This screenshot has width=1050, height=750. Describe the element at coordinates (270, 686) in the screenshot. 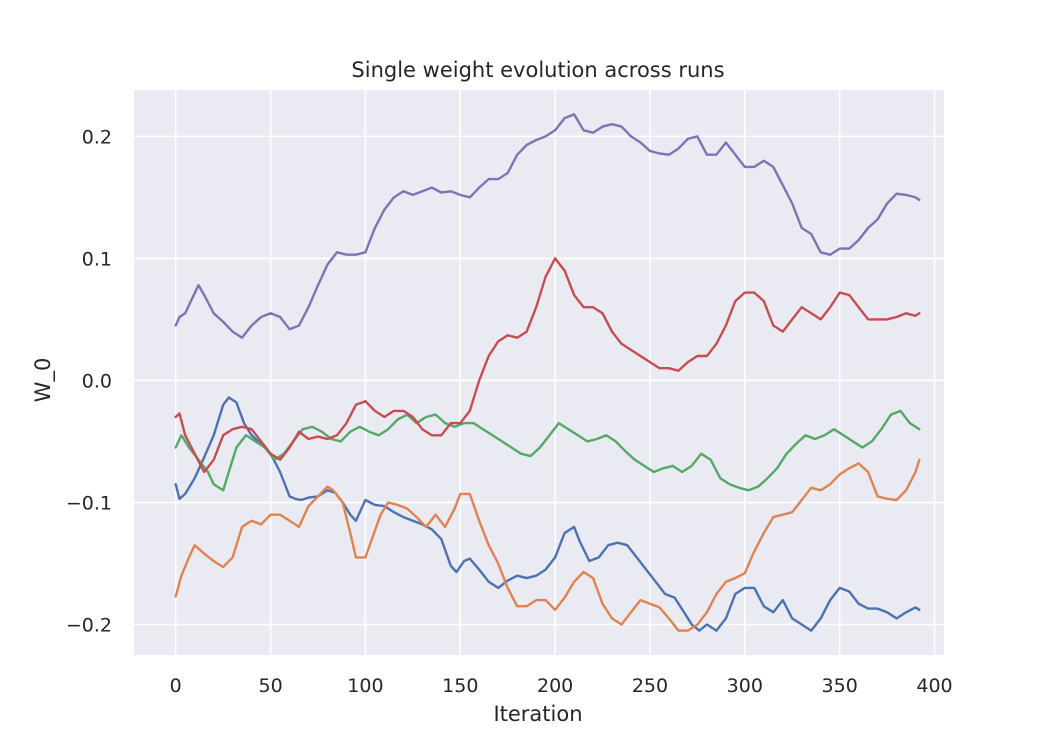

I see `x-tick-label: 50` at that location.